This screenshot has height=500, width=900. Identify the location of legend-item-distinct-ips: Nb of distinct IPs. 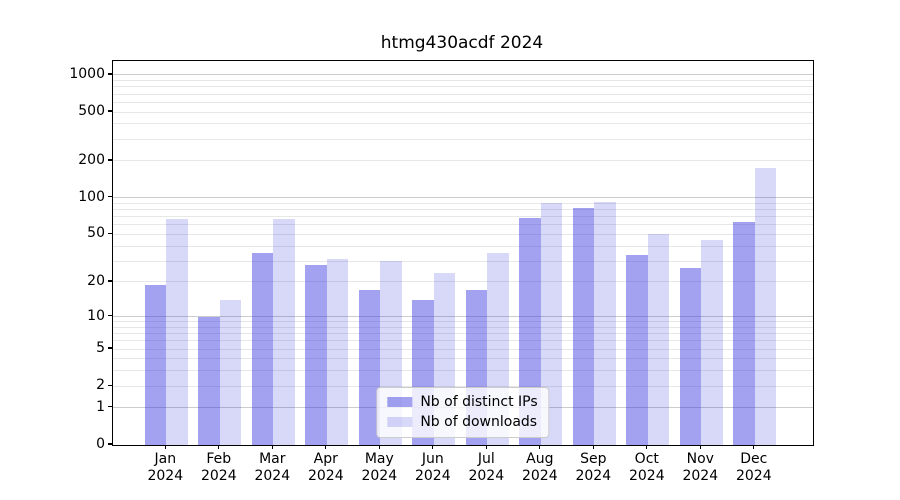
(462, 402).